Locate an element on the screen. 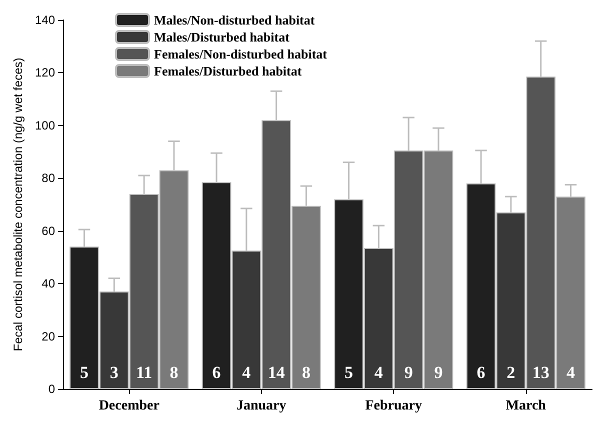  annotation: 3 is located at coordinates (114, 372).